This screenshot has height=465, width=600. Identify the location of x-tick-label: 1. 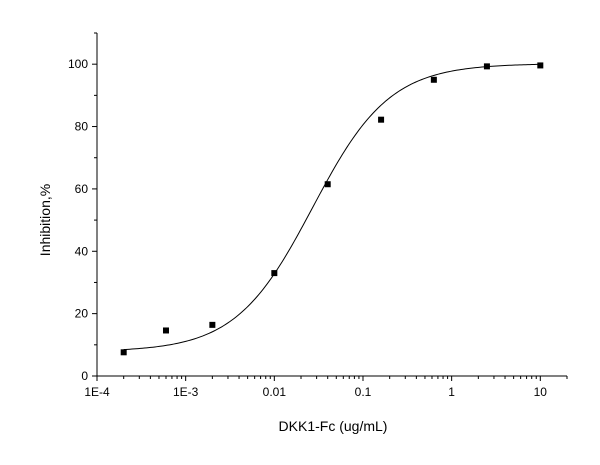
(451, 392).